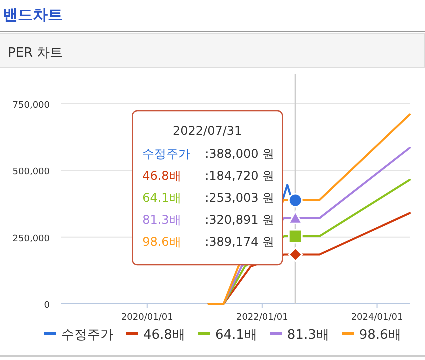  I want to click on y-tick-label: 0, so click(47, 306).